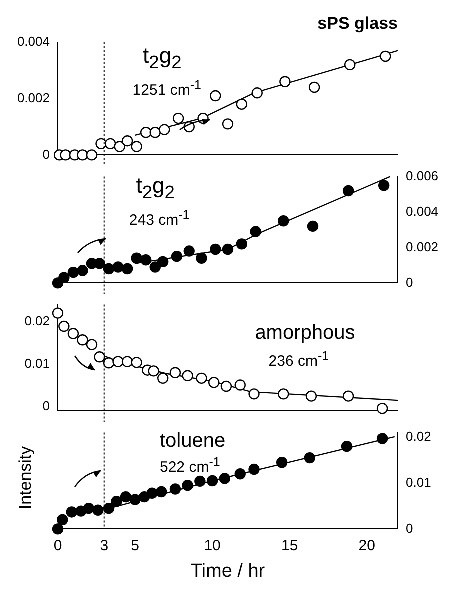  Describe the element at coordinates (167, 89) in the screenshot. I see `annotation: 1251 cm$^{-1}$` at that location.